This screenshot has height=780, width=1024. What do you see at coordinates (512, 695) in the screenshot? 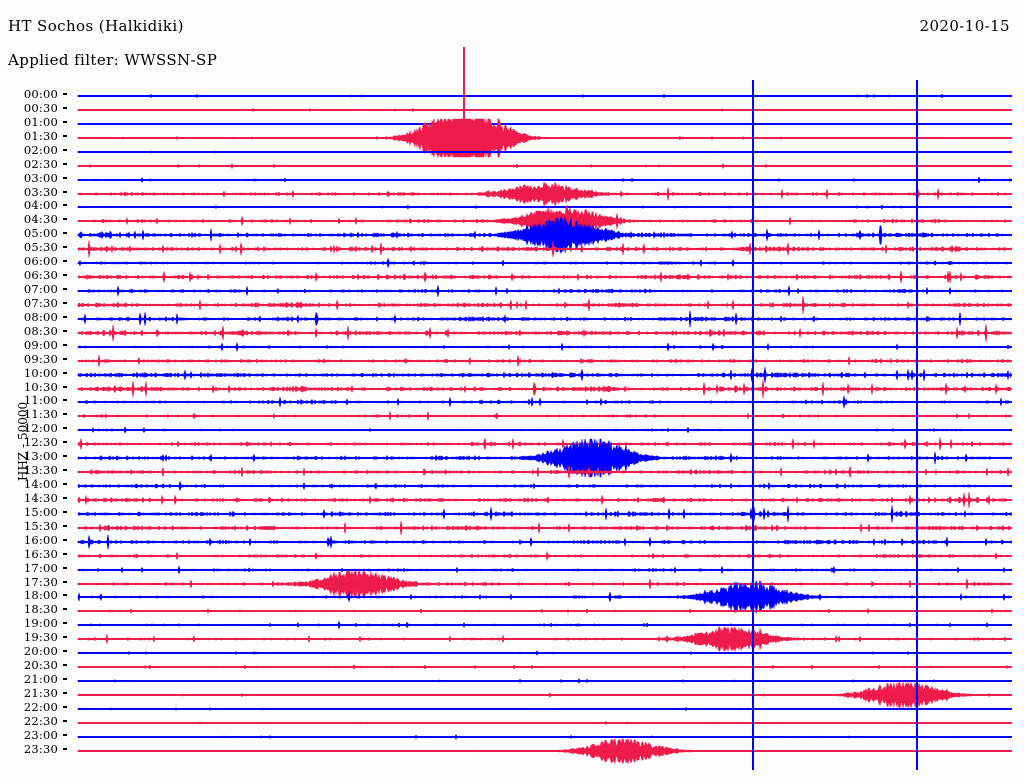
I see `trace-row: 21:30` at bounding box center [512, 695].